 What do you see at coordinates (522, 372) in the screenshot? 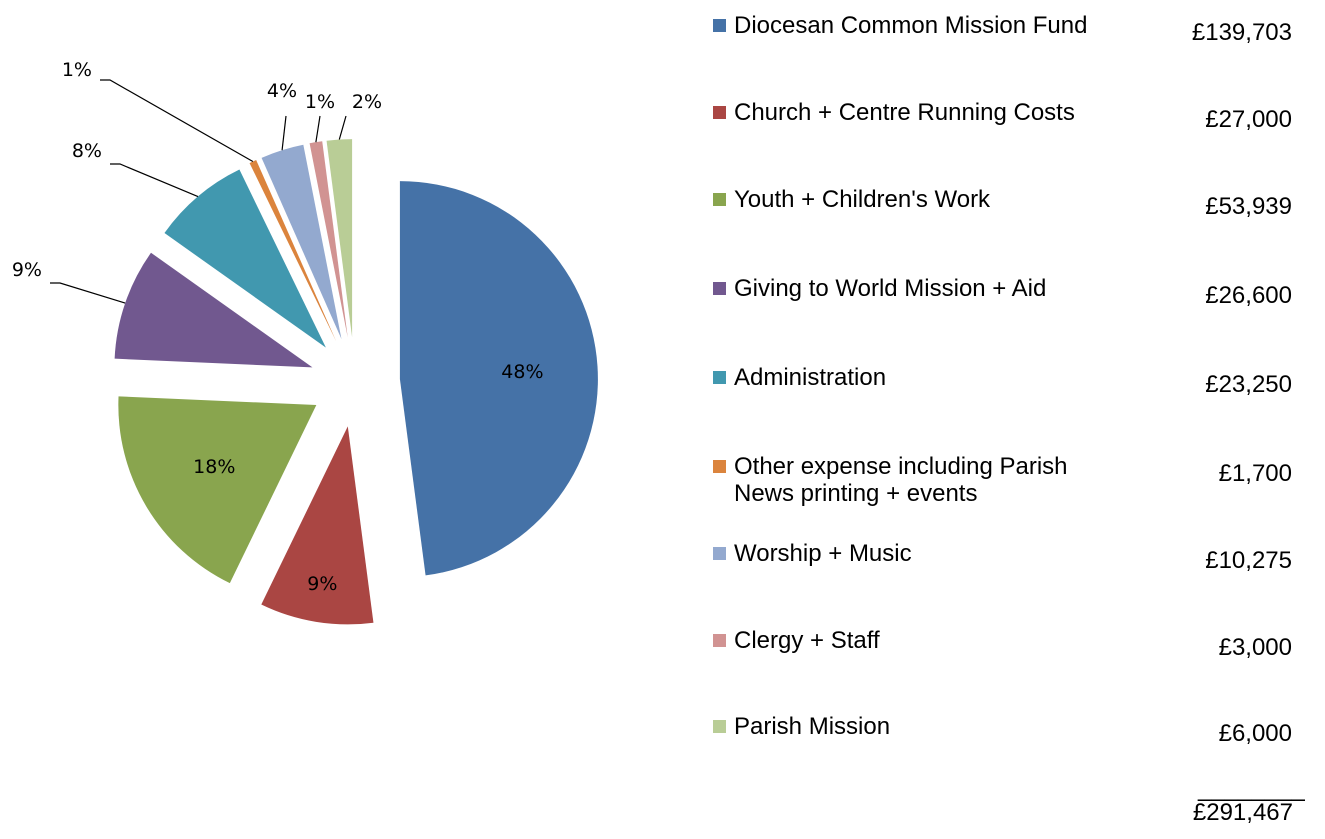
I see `pie-percent-label: 48%` at bounding box center [522, 372].